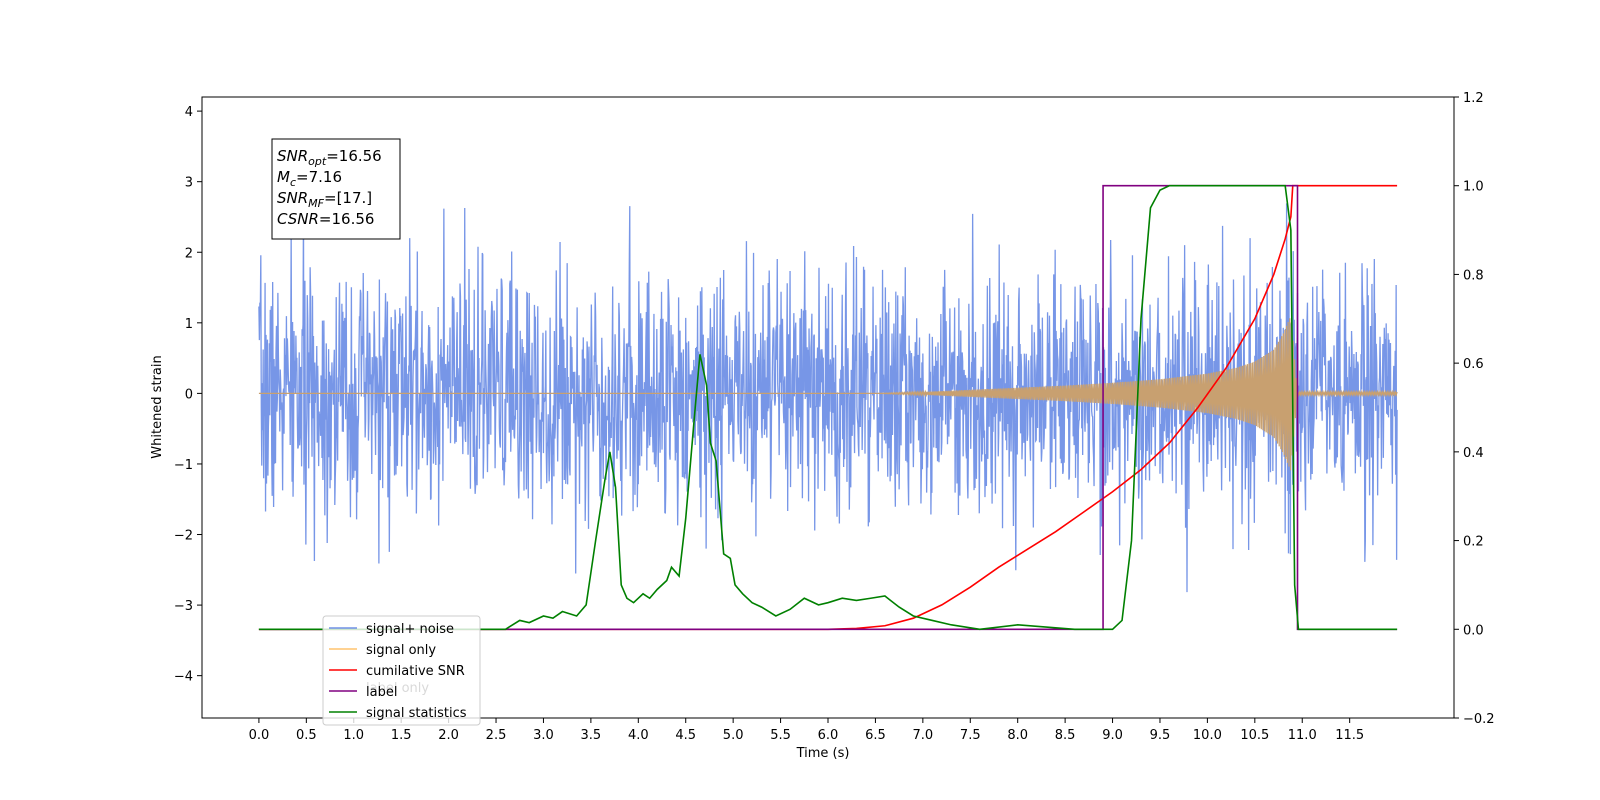 This screenshot has height=800, width=1600. Describe the element at coordinates (416, 713) in the screenshot. I see `legend-label: signal statistics` at that location.